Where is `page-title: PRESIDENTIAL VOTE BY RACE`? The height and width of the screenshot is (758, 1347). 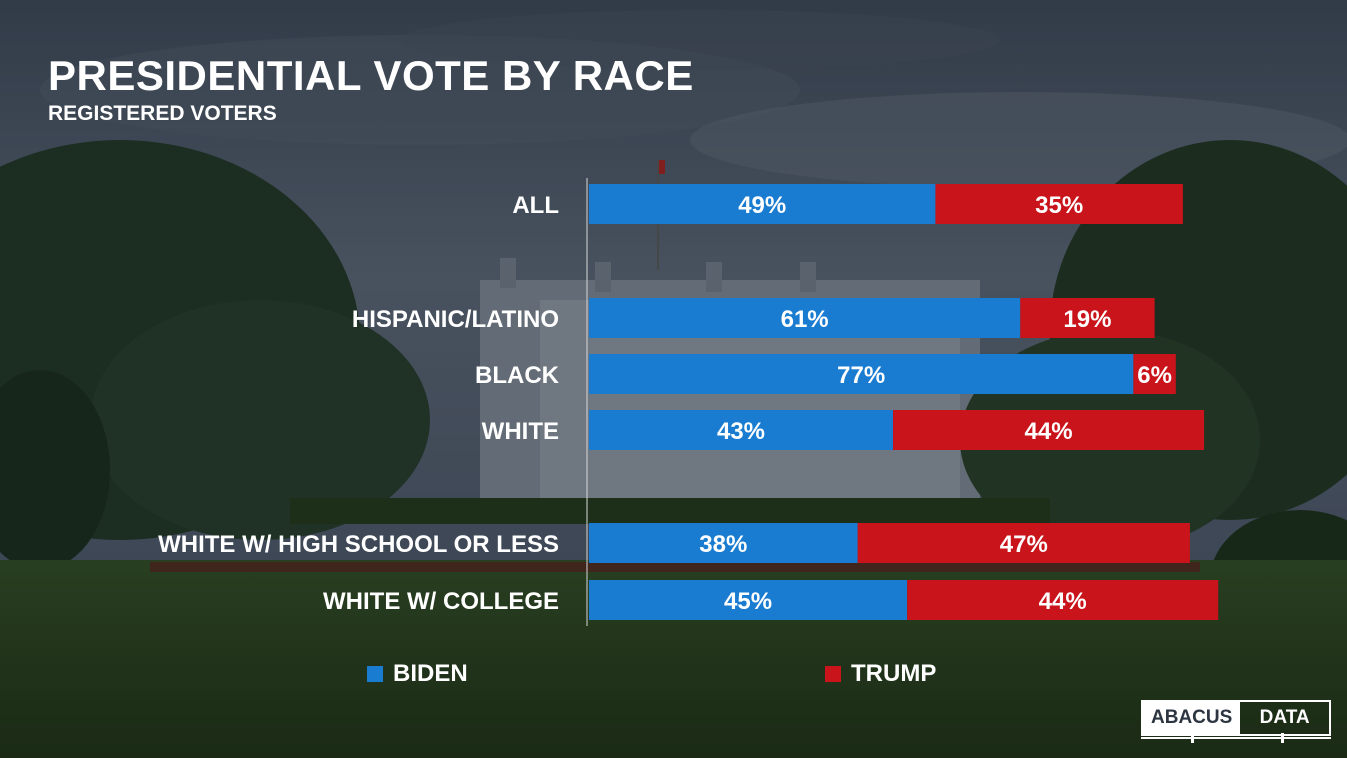
page-title: PRESIDENTIAL VOTE BY RACE is located at coordinates (371, 75).